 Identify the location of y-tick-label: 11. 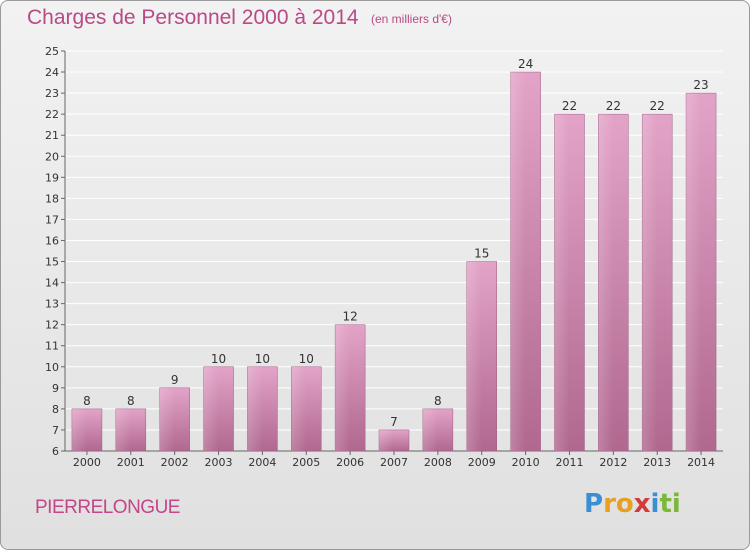
(52, 346).